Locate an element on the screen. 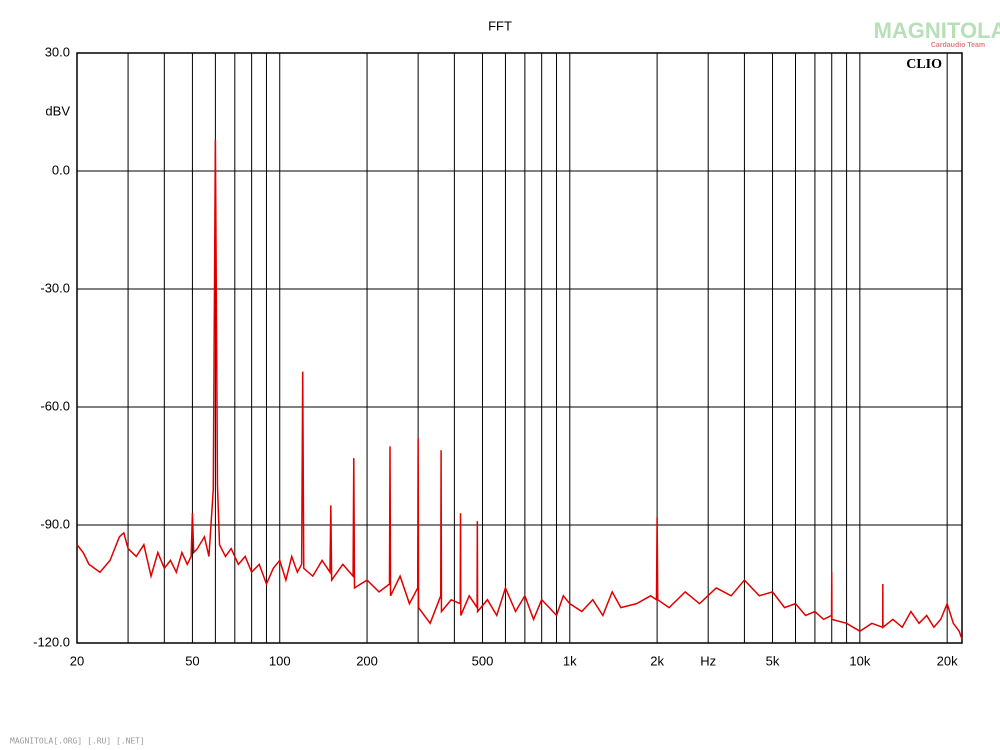  brand: CLIO is located at coordinates (924, 64).